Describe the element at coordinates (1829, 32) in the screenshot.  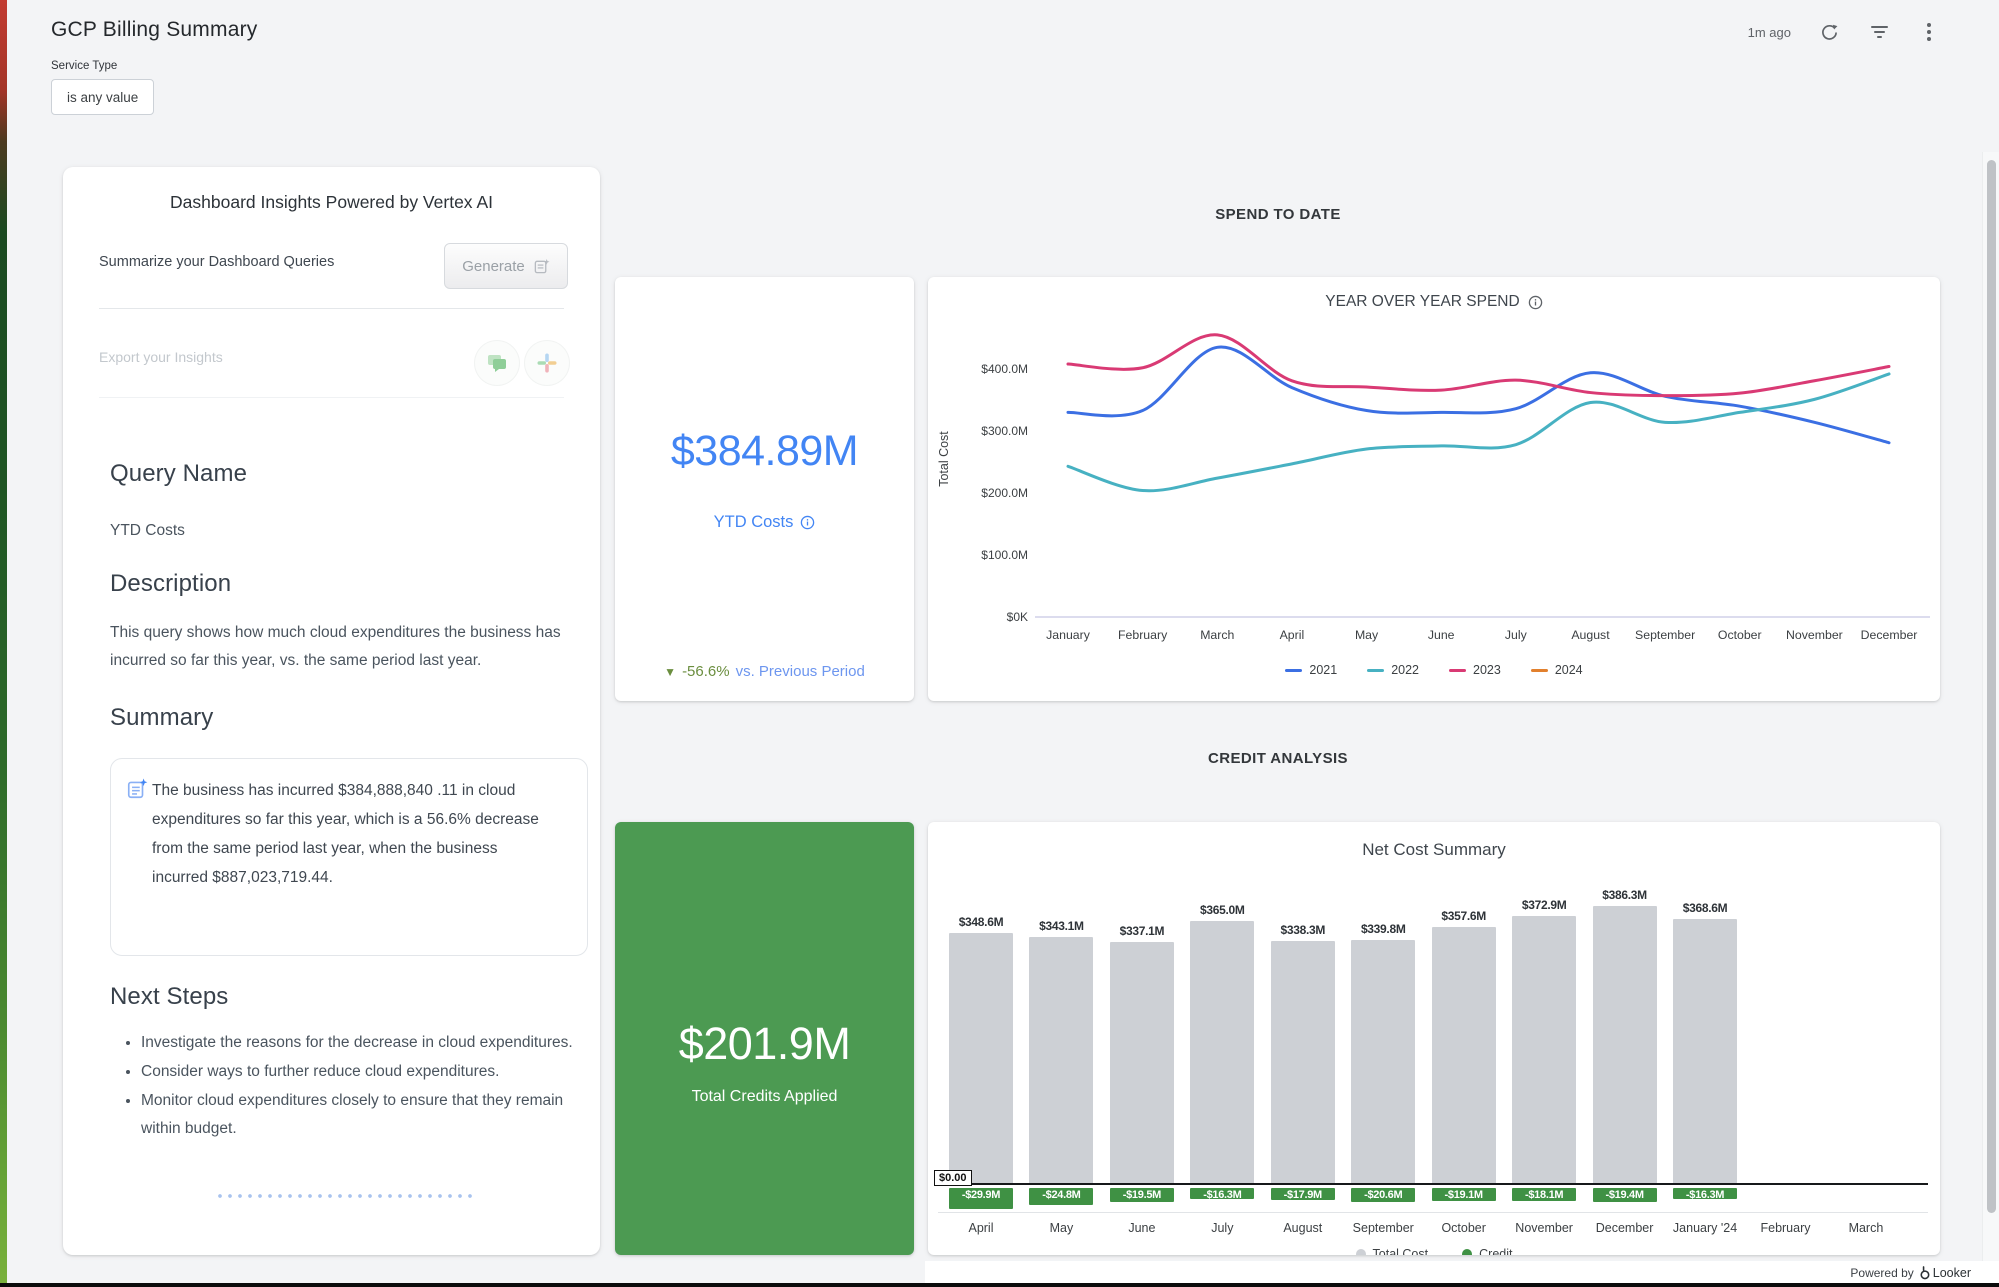
I see `refresh-button` at that location.